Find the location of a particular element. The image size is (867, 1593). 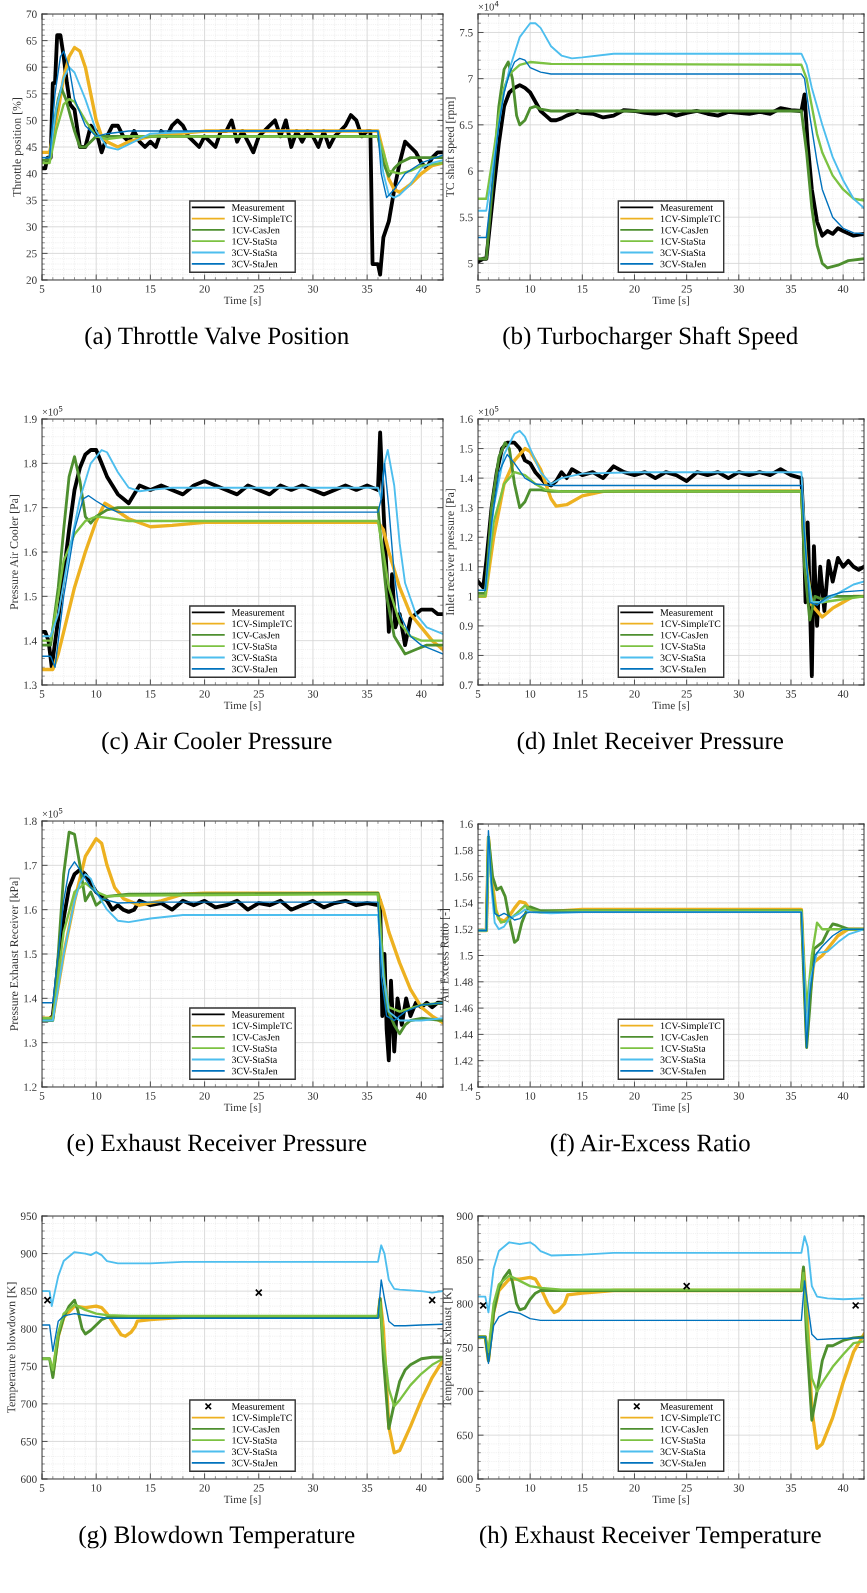

y-tick-label: 1.52 is located at coordinates (463, 929).